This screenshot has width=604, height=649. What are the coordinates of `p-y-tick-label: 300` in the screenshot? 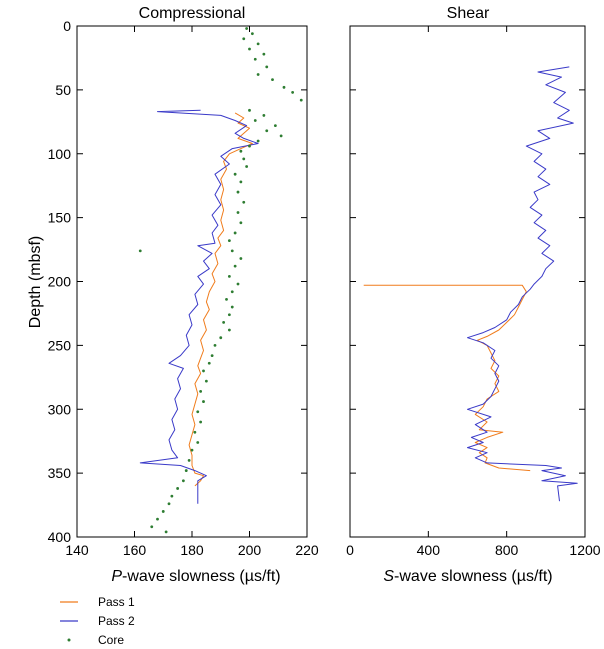 It's located at (60, 409).